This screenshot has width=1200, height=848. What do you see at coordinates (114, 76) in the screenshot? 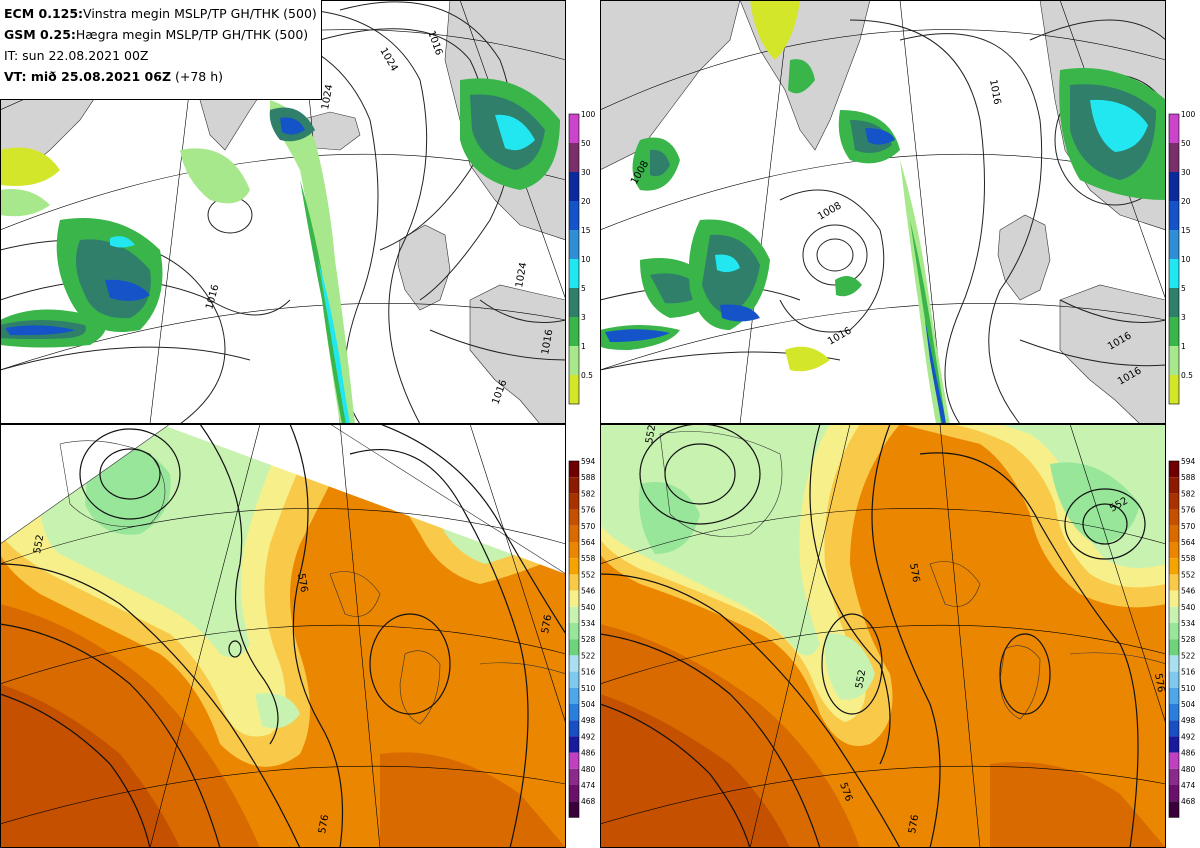
I see `valid-time-line: VT: mið 25.08.2021 06Z (+78 h)` at bounding box center [114, 76].